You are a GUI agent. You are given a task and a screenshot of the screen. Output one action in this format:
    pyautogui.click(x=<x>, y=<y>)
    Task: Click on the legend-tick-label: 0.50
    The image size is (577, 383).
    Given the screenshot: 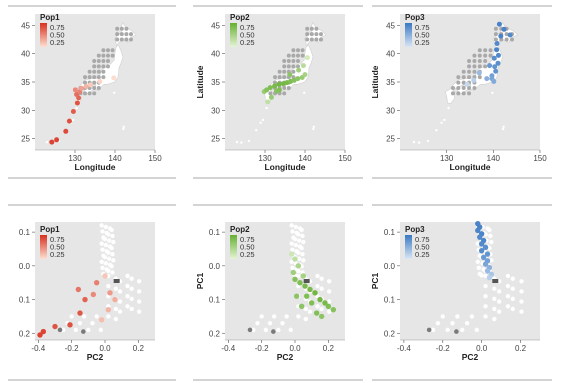 What is the action you would take?
    pyautogui.click(x=247, y=35)
    